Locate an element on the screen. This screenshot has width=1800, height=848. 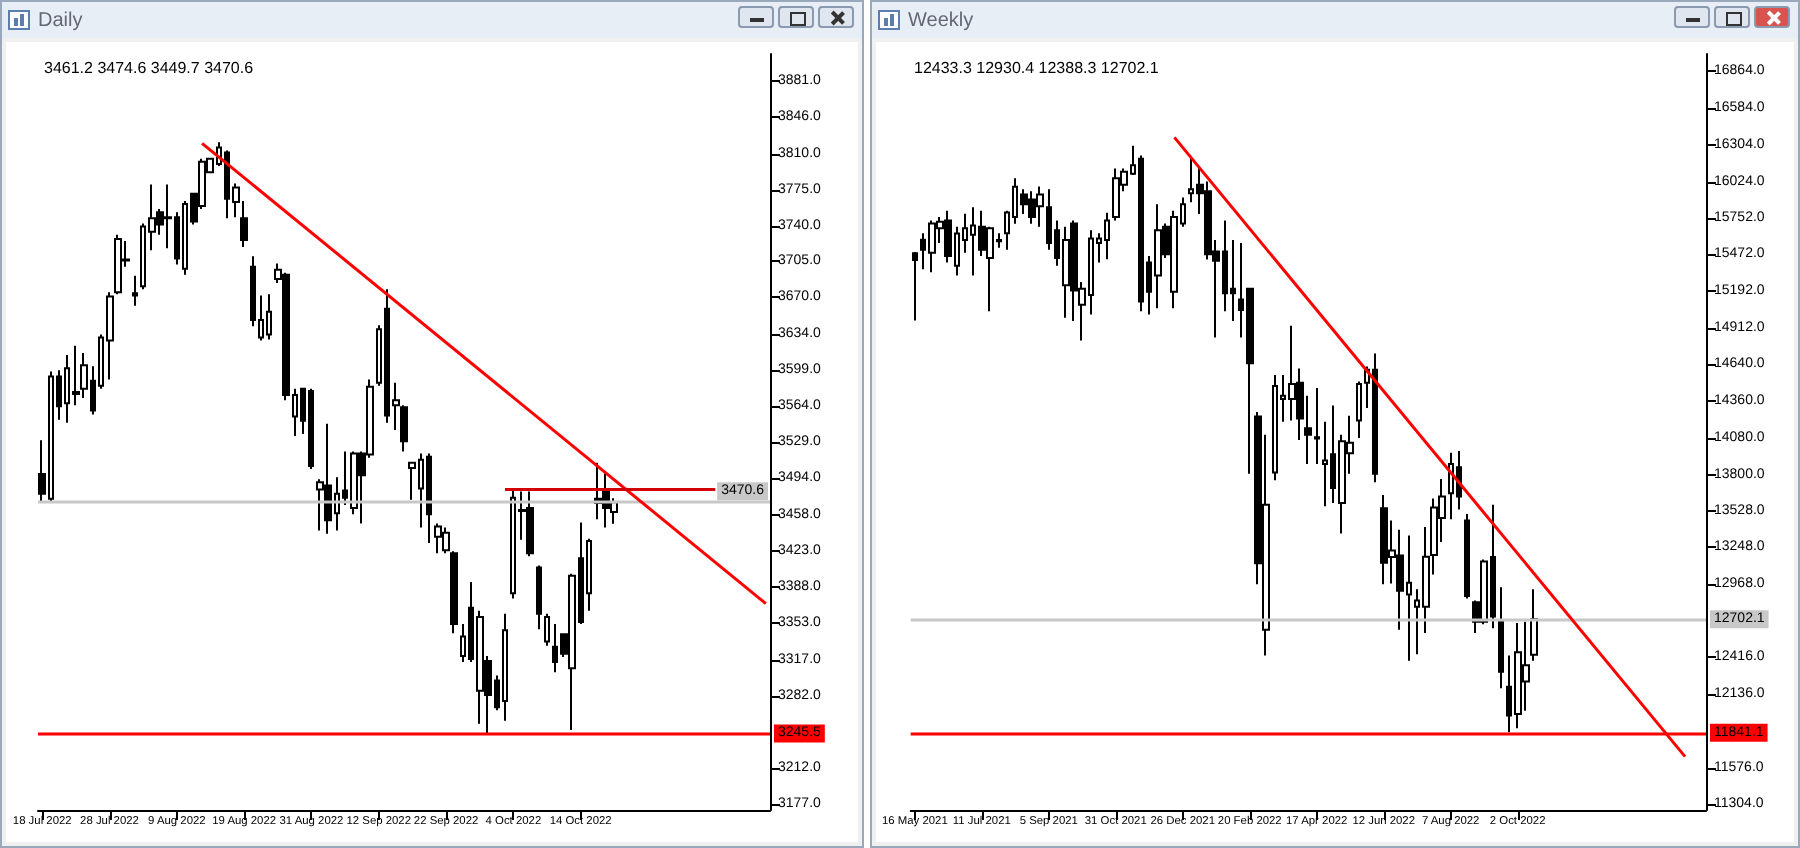
chart-title: Daily is located at coordinates (60, 20).